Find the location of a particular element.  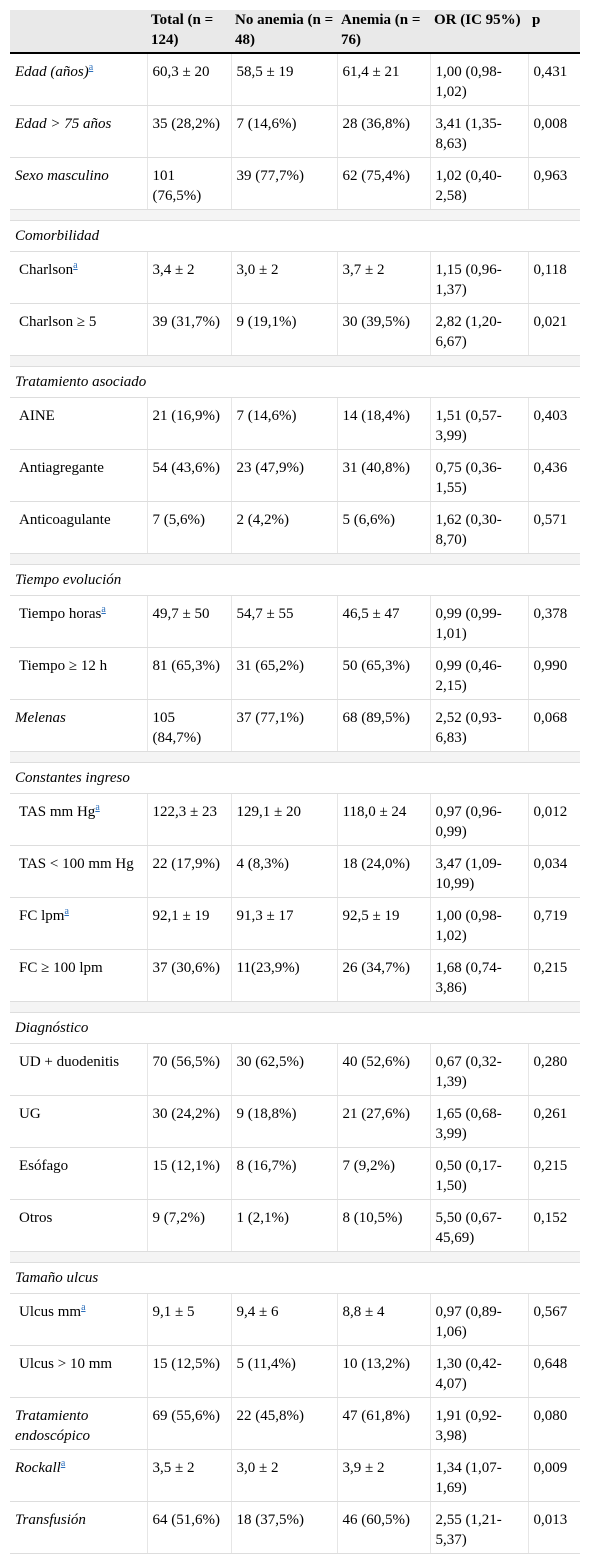

cell-total: 21 (16,9%) is located at coordinates (188, 423).